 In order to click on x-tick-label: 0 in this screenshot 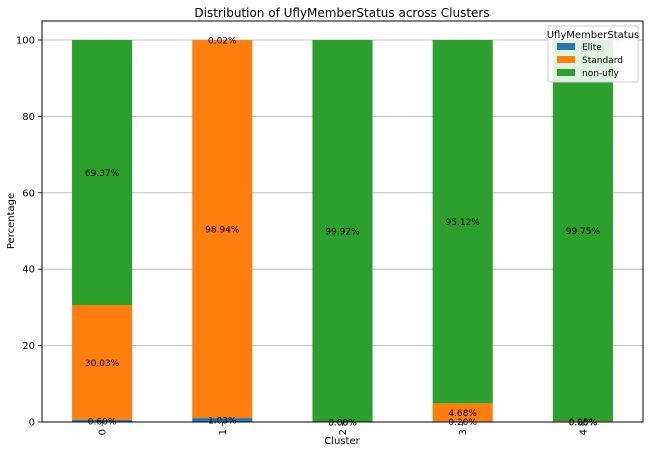, I will do `click(103, 432)`.